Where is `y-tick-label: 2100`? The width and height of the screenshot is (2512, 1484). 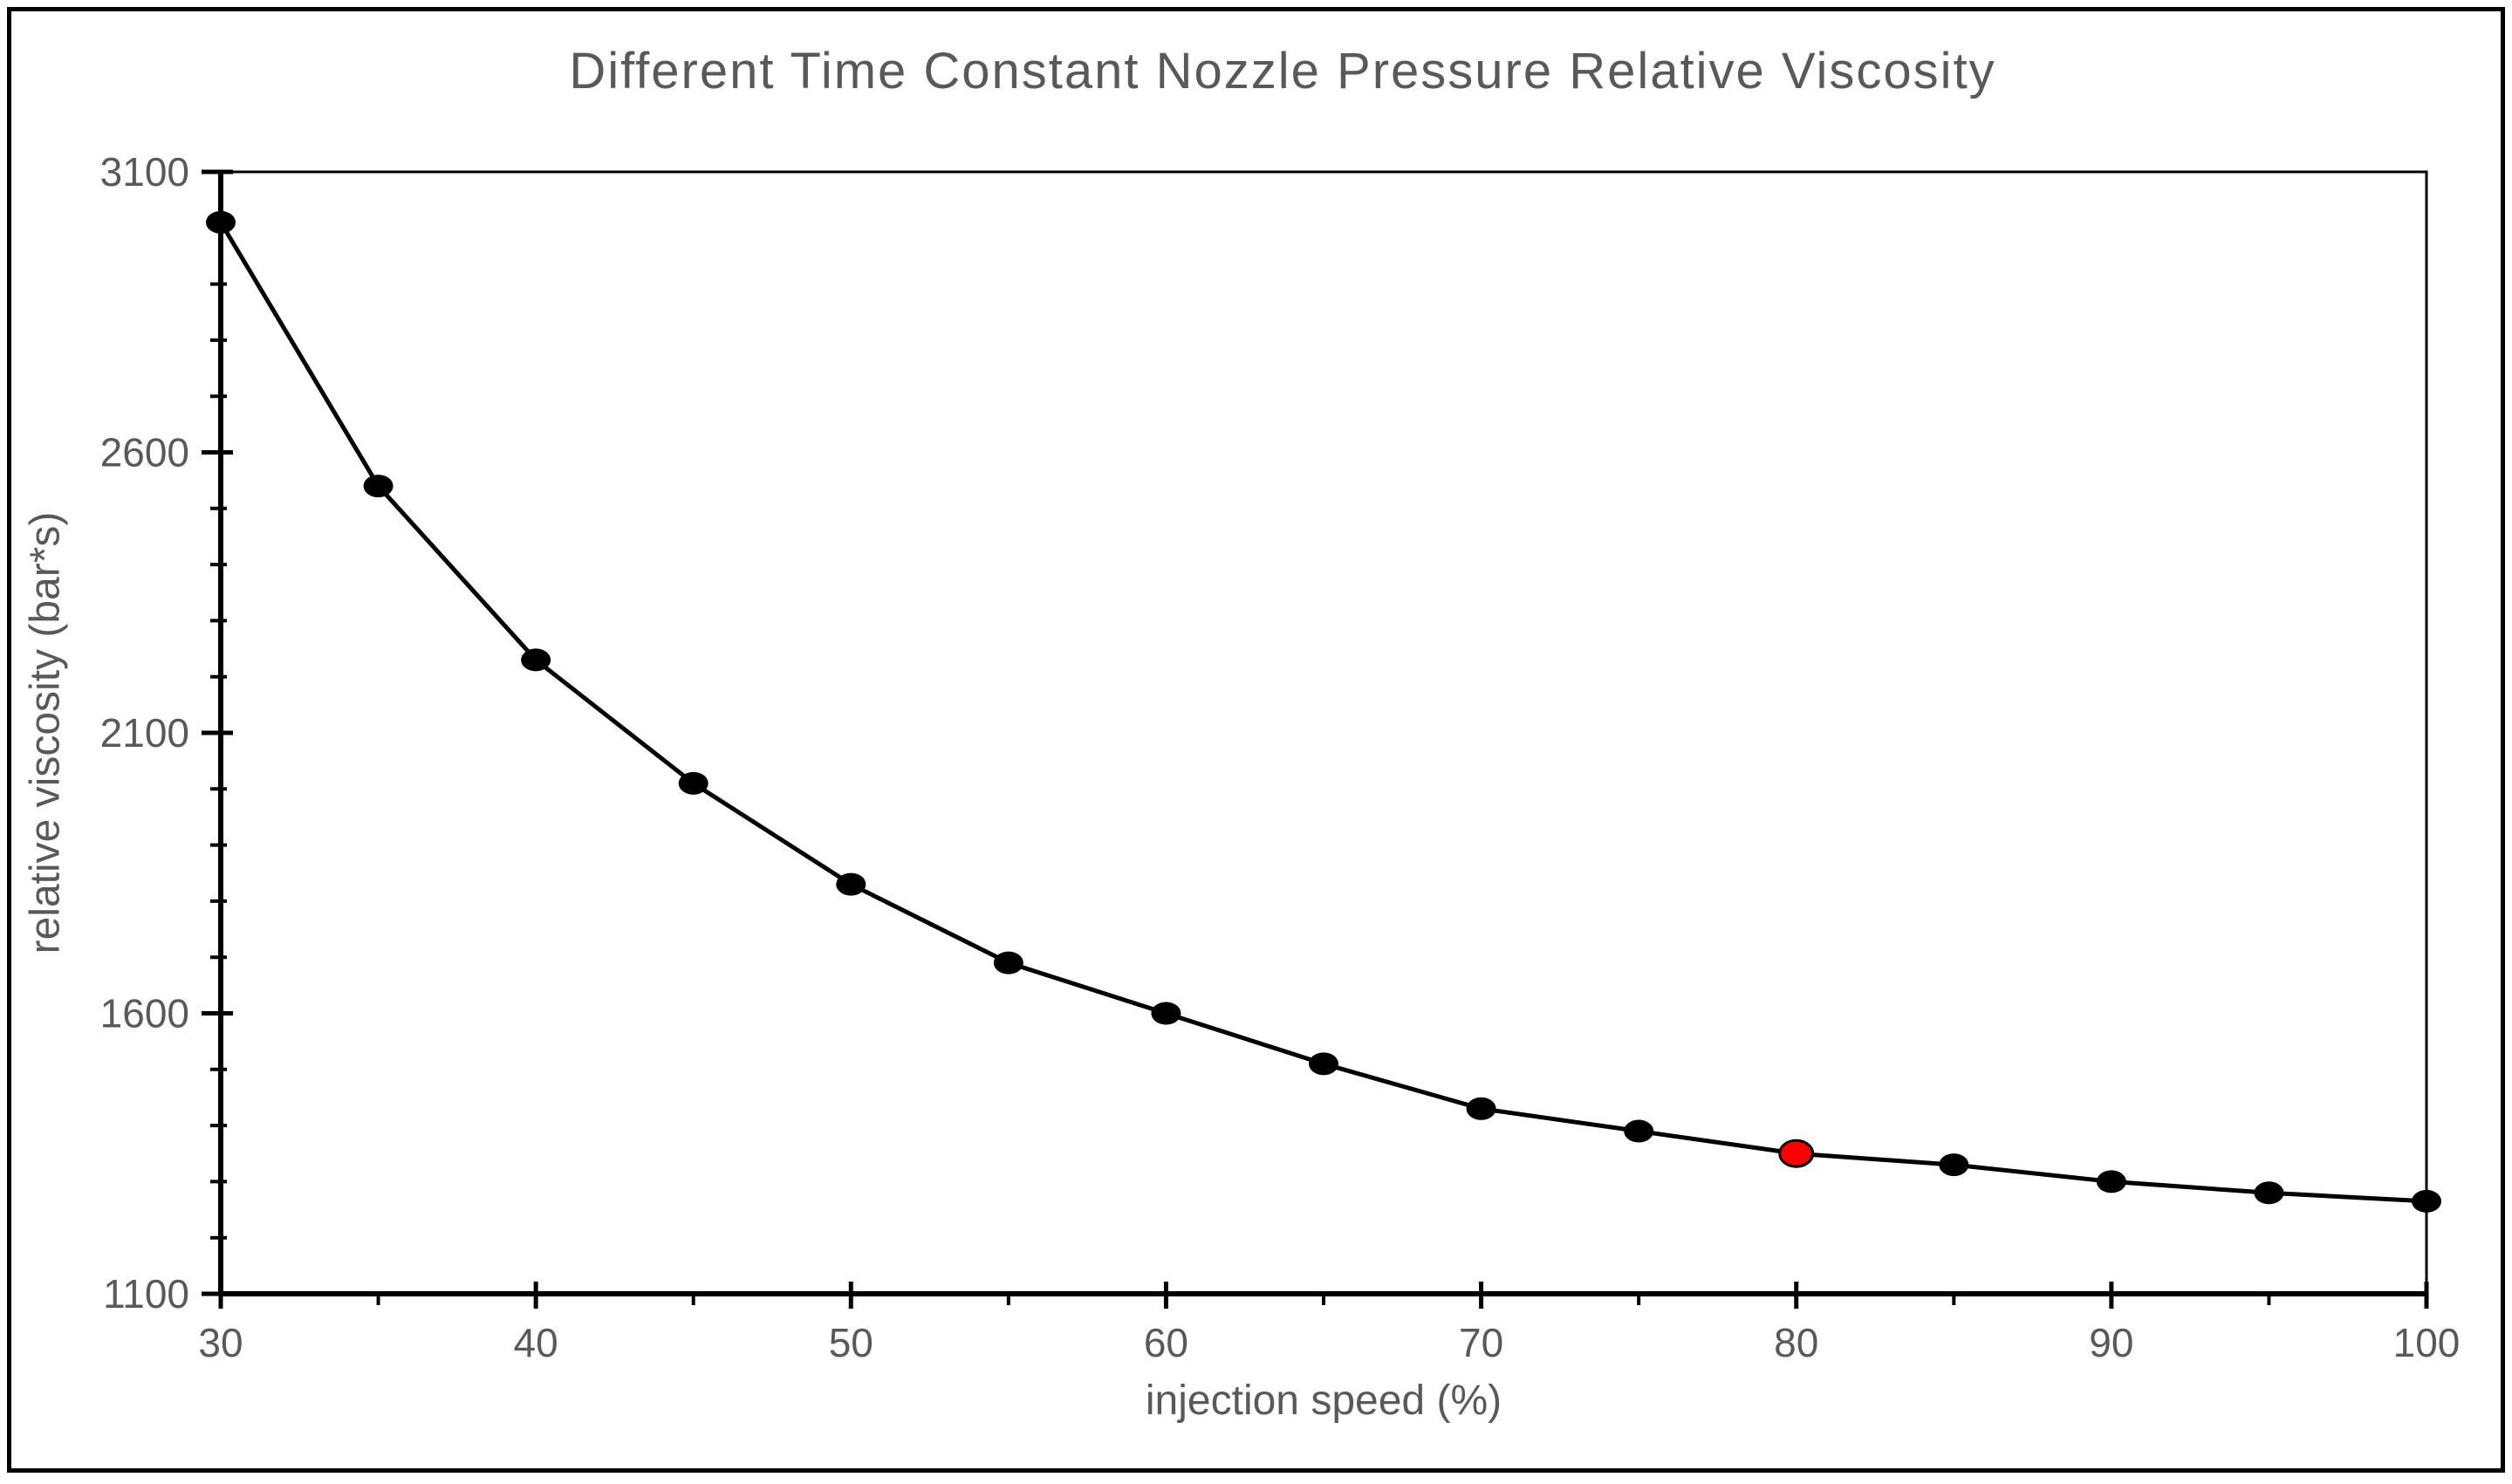
y-tick-label: 2100 is located at coordinates (144, 733).